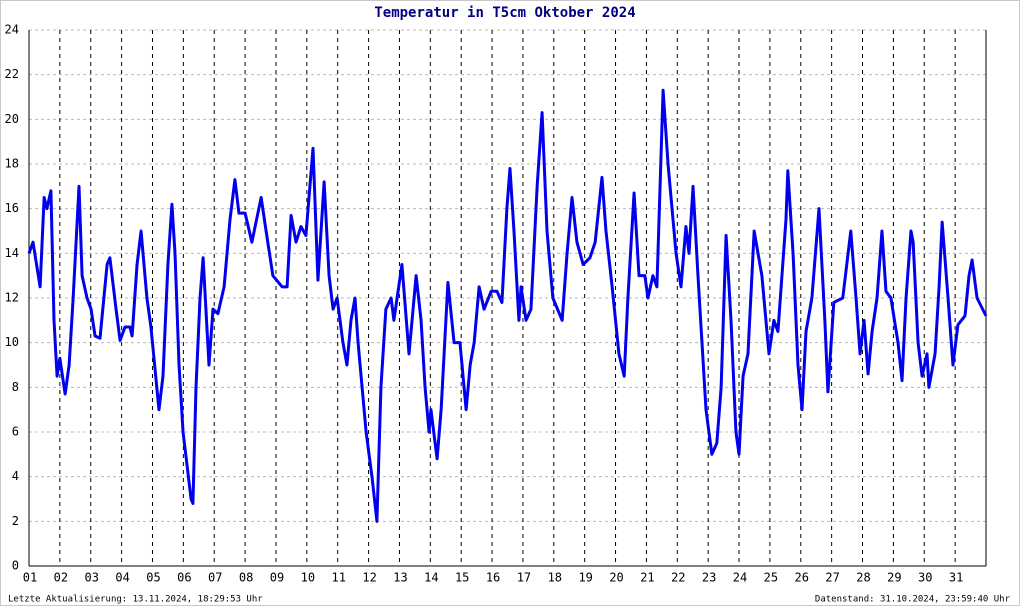 This screenshot has height=606, width=1020. I want to click on y-tick-label: 8, so click(15, 387).